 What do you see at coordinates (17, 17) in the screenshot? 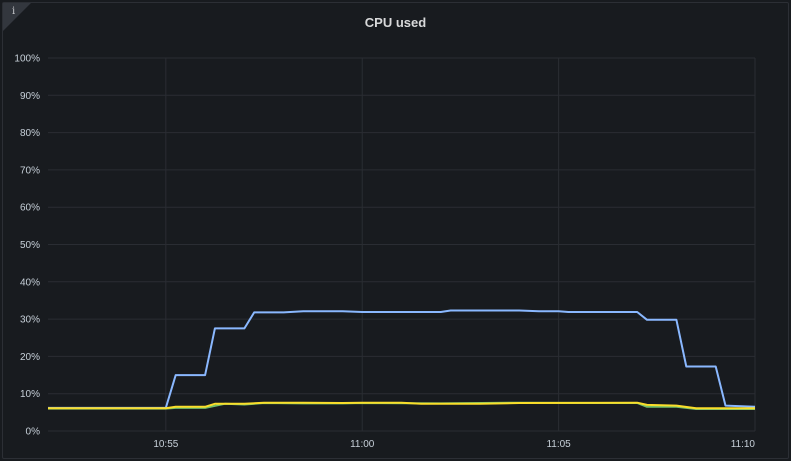
I see `info-corner` at bounding box center [17, 17].